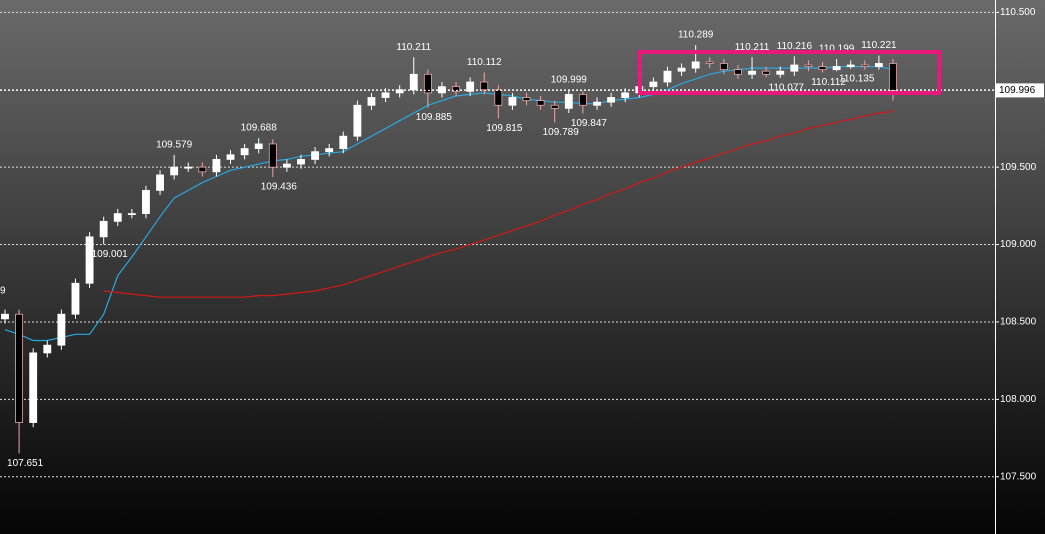 Image resolution: width=1045 pixels, height=534 pixels. What do you see at coordinates (110, 254) in the screenshot?
I see `low-label: 109.001` at bounding box center [110, 254].